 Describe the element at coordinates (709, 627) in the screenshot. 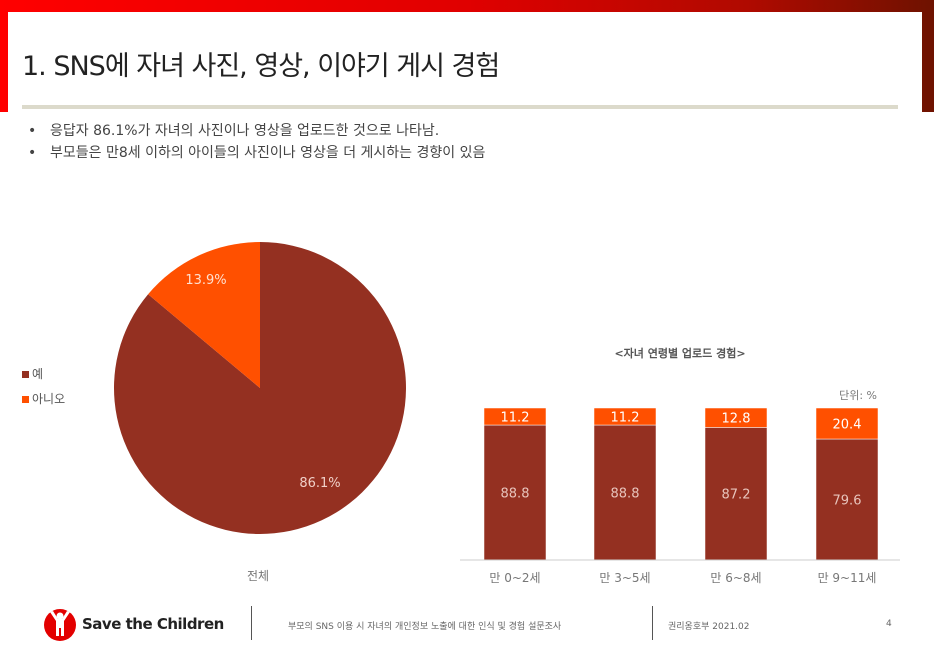

I see `footer-dept-date: 권리옹호부 2021.02` at that location.